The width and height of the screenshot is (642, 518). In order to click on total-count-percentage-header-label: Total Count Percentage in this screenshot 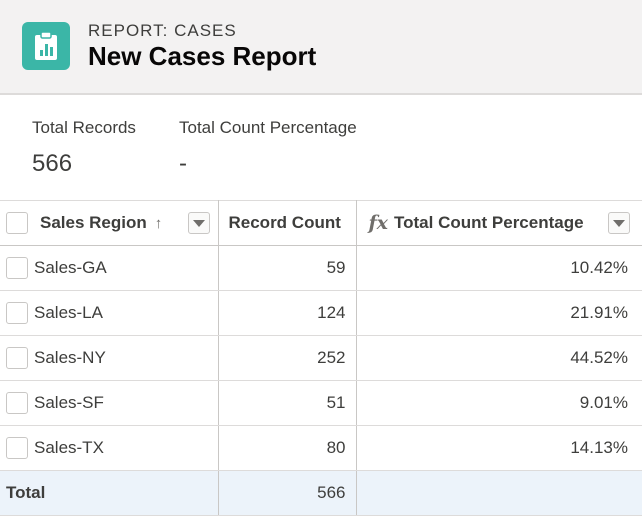, I will do `click(489, 222)`.